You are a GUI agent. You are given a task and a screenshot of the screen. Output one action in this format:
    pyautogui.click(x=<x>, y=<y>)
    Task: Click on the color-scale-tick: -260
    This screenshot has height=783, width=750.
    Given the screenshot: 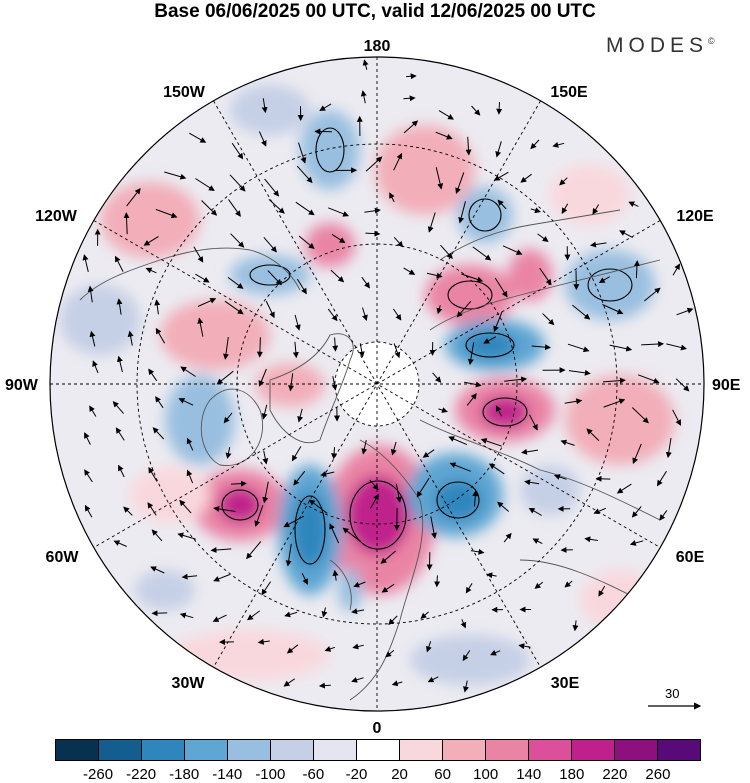 What is the action you would take?
    pyautogui.click(x=98, y=774)
    